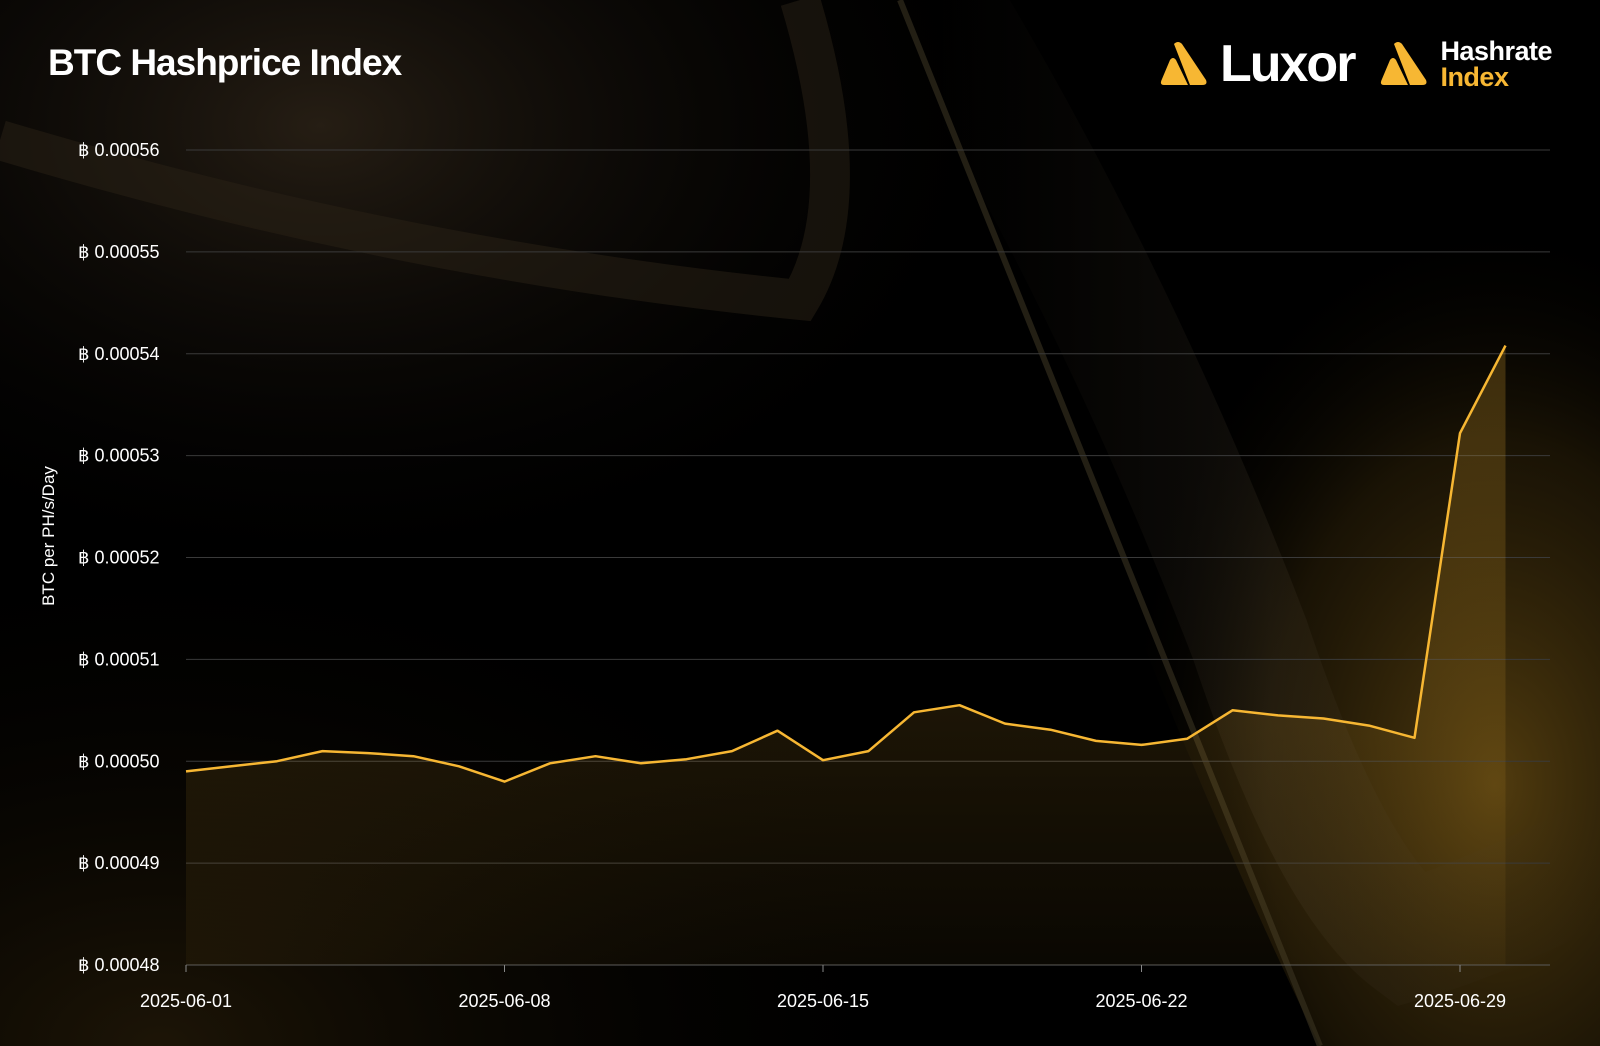  Describe the element at coordinates (1474, 77) in the screenshot. I see `hashrate-index-wordmark-line2: Index` at that location.